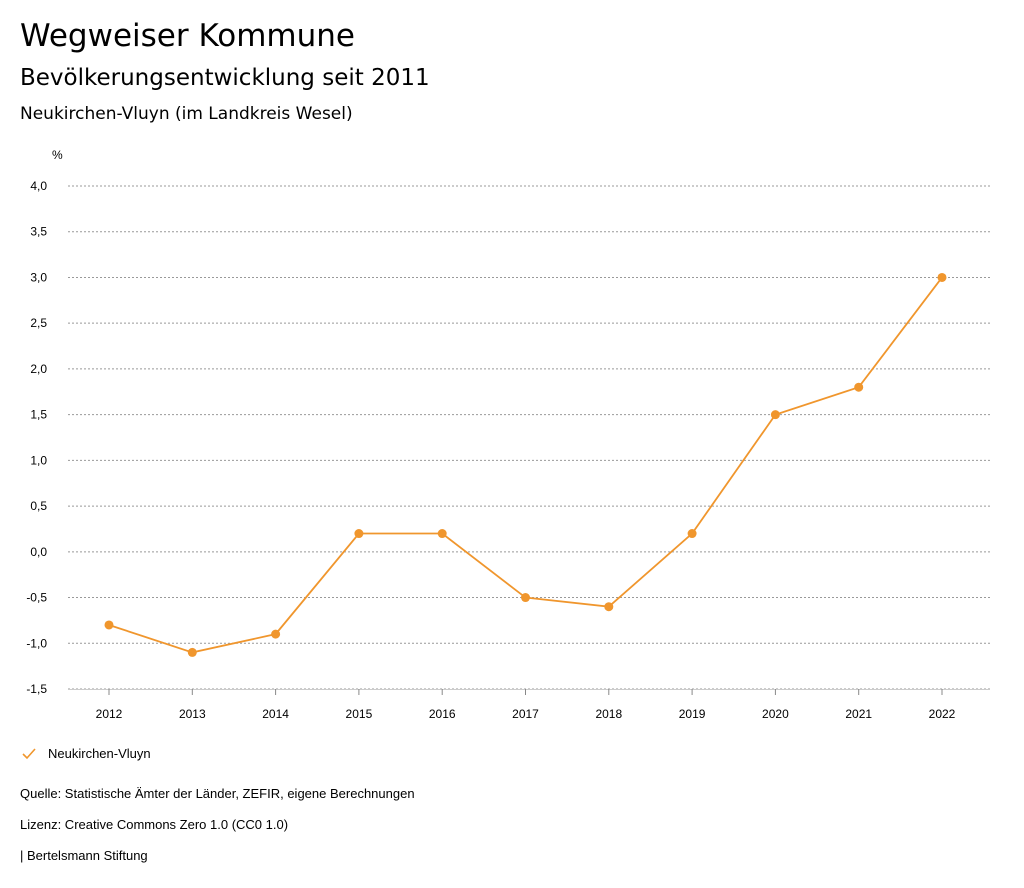  Describe the element at coordinates (38, 232) in the screenshot. I see `y-tick-label: 3,5` at that location.